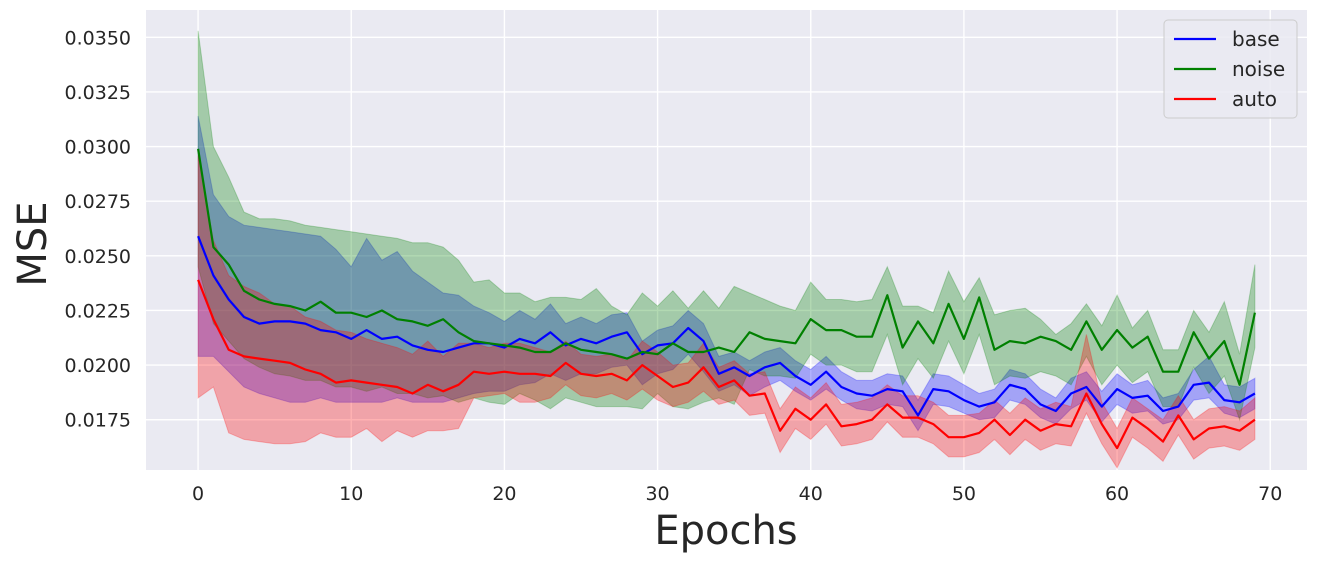 Image resolution: width=1317 pixels, height=562 pixels. Describe the element at coordinates (657, 494) in the screenshot. I see `x-tick-label: 30` at that location.